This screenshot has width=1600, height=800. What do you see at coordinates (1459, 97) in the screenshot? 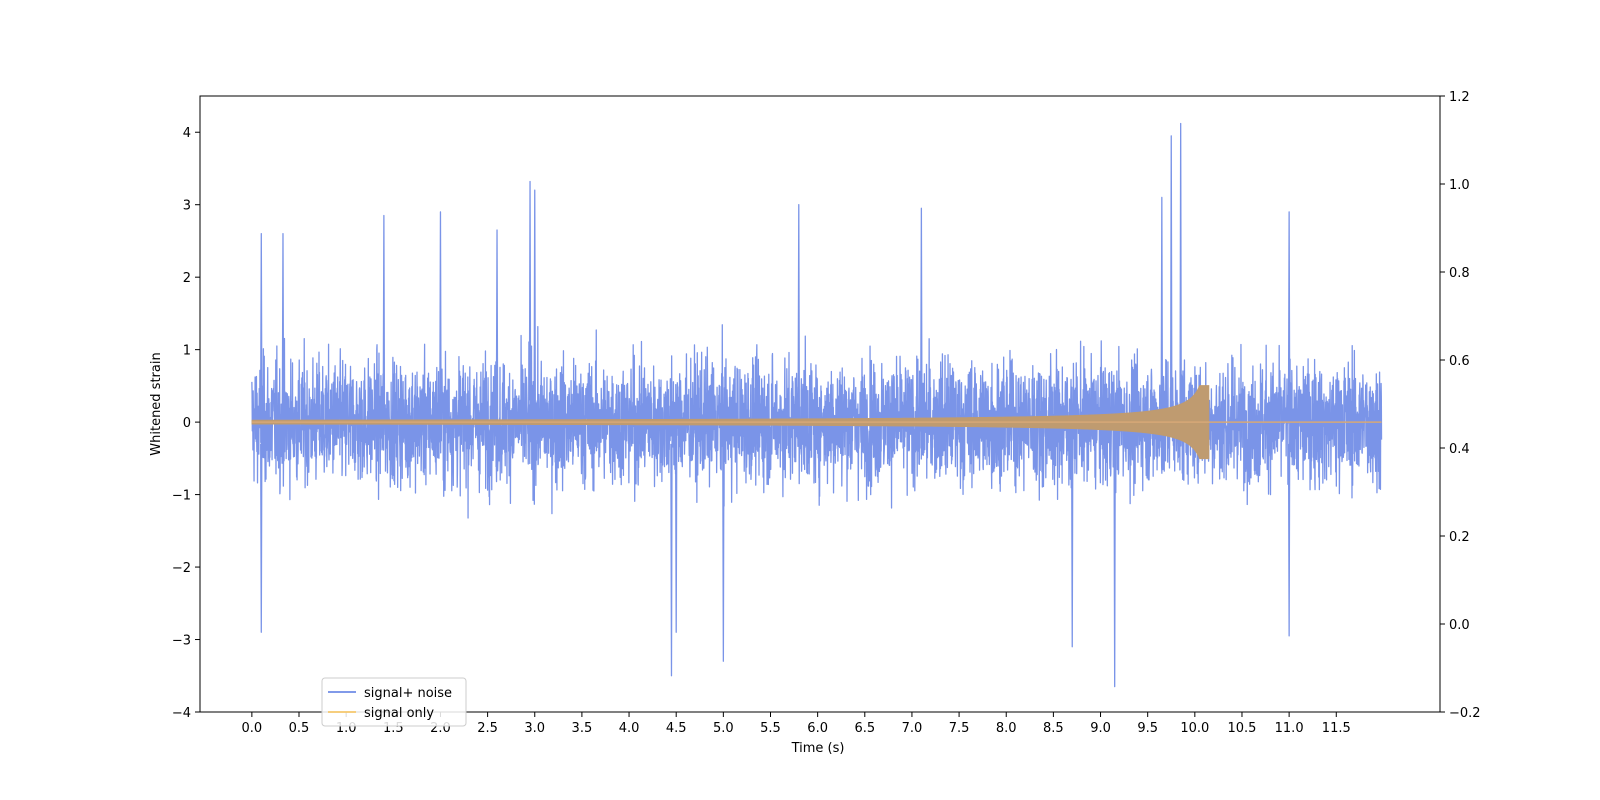
I see `y2-tick-label: 1.2` at bounding box center [1459, 97].